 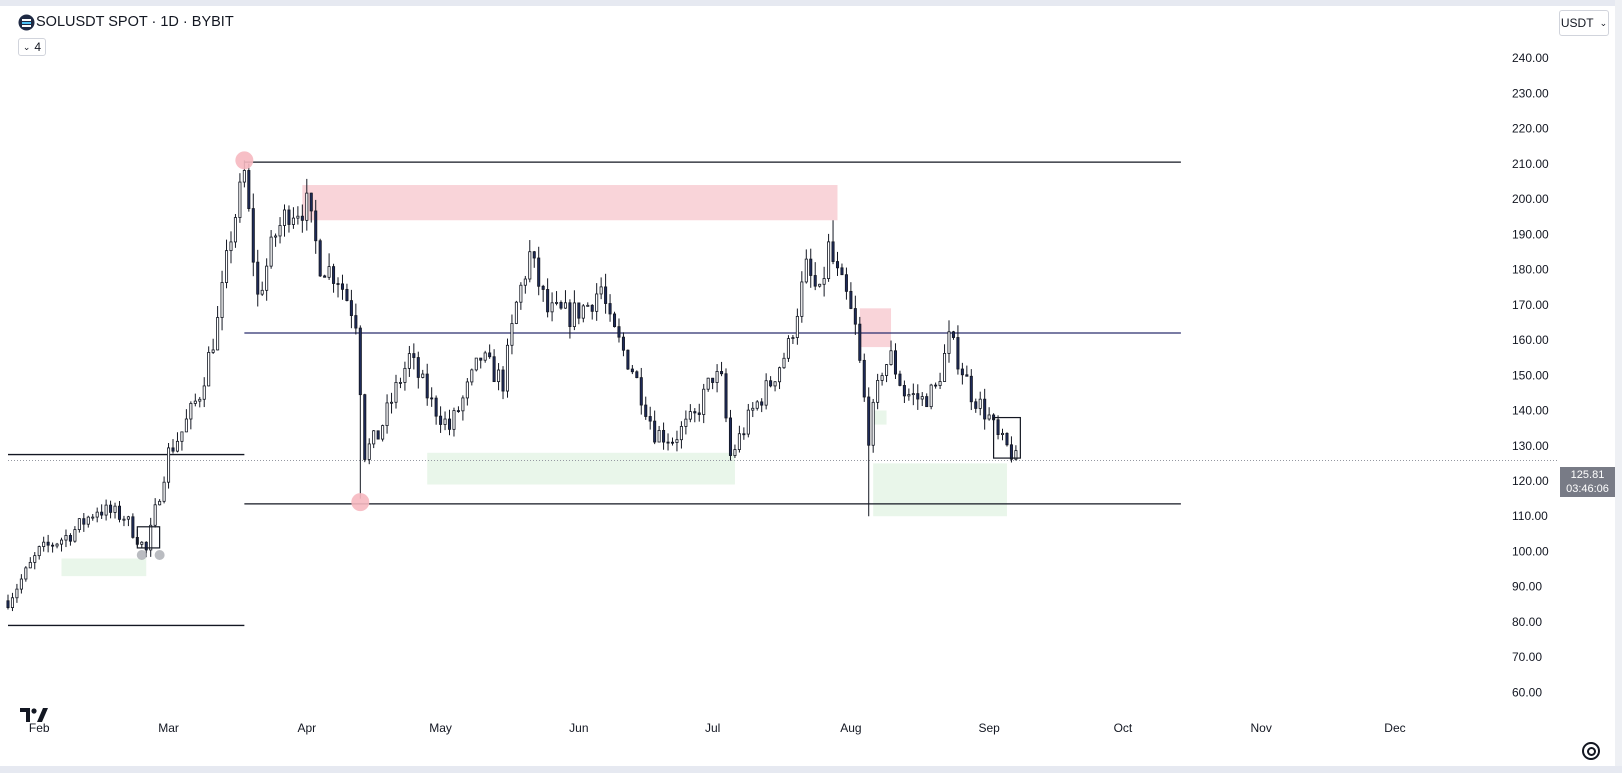 I want to click on bar-countdown: 03:46:06, so click(x=1587, y=489).